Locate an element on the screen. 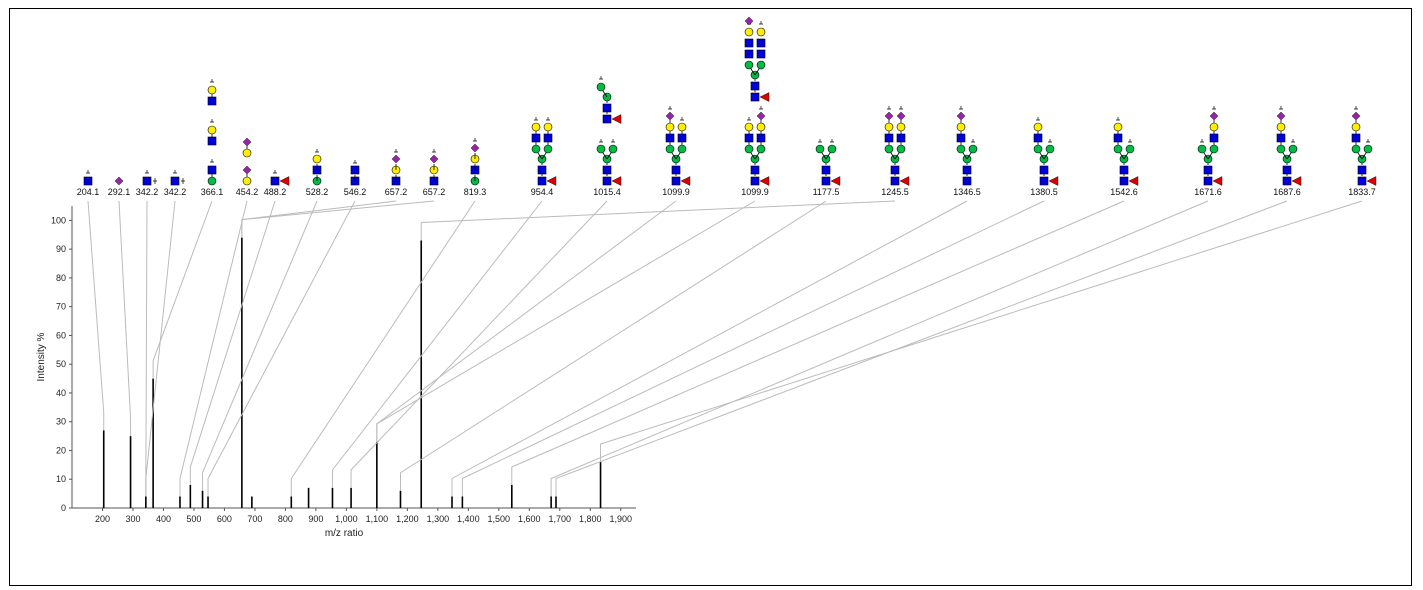  peak-mz-label: 366.1 is located at coordinates (212, 192).